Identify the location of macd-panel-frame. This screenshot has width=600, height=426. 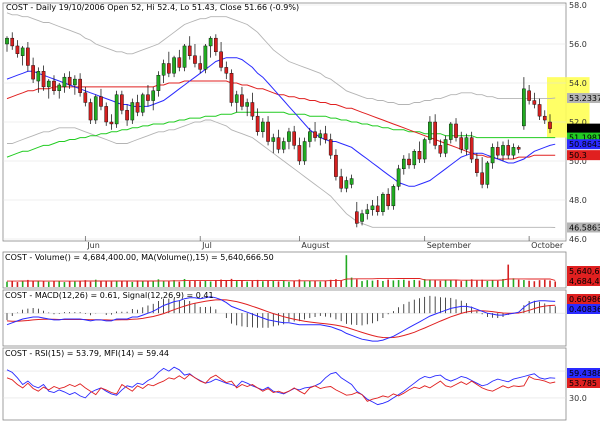
(284, 318).